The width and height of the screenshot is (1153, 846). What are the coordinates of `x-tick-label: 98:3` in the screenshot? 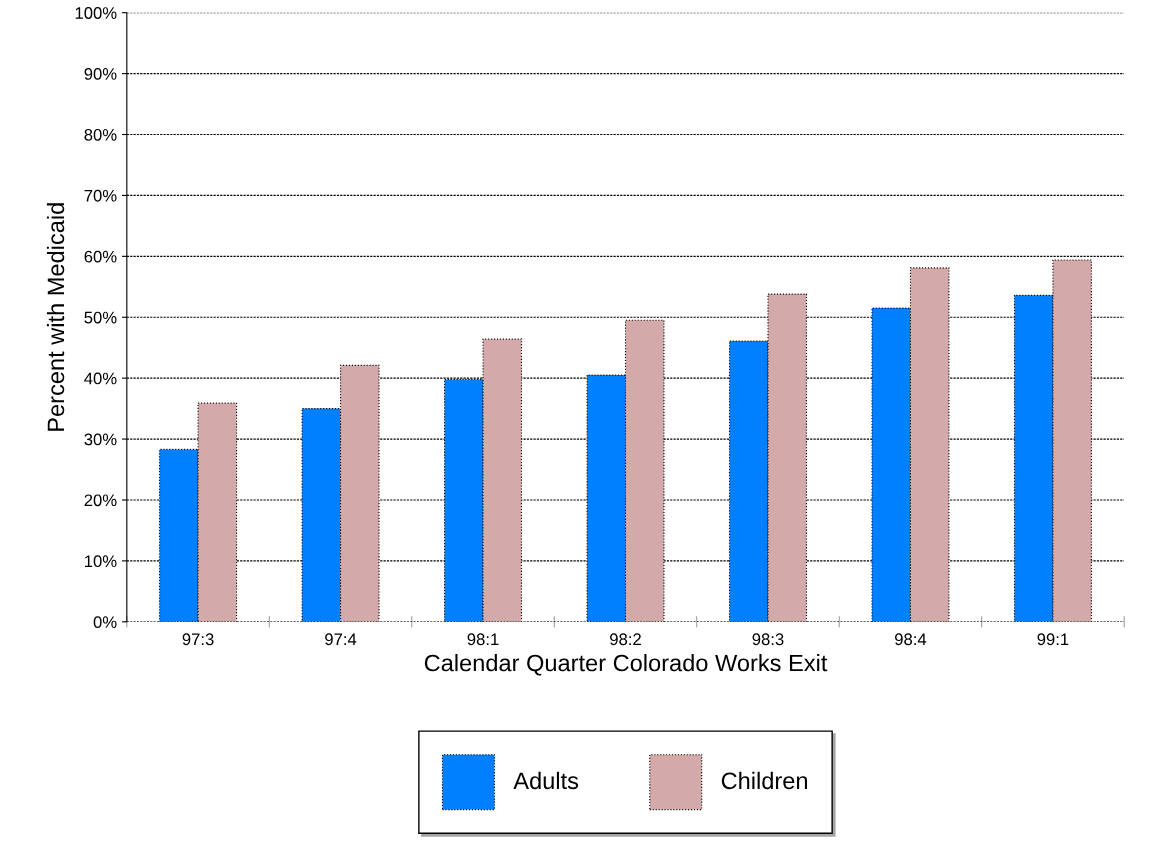 It's located at (768, 639).